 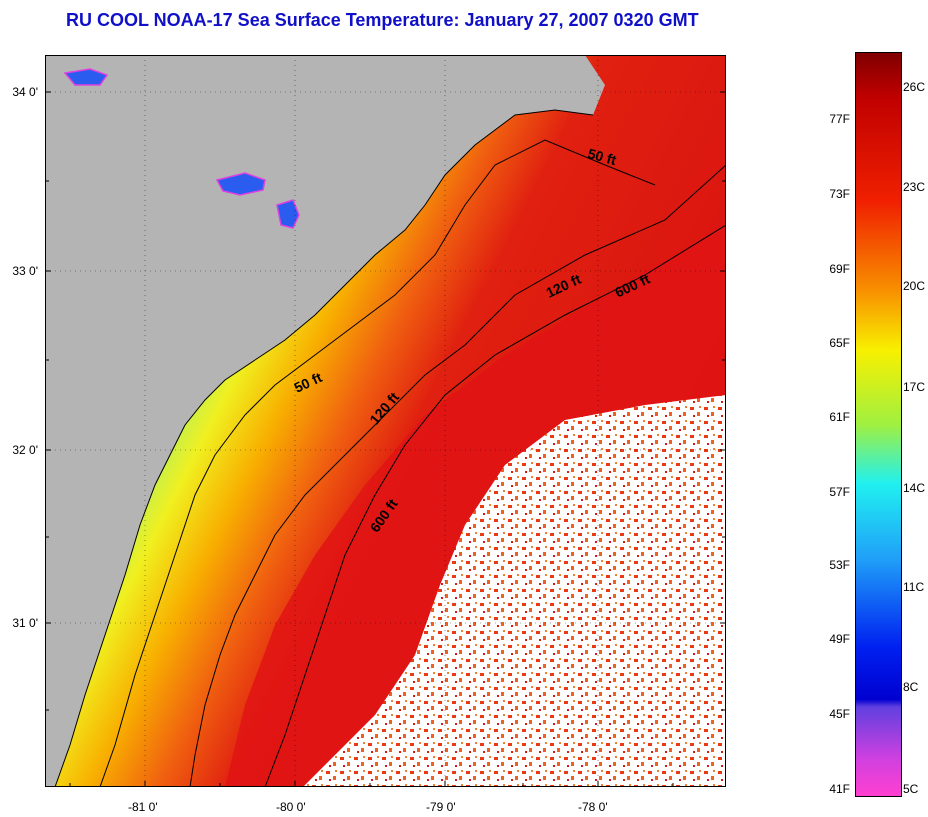 I want to click on celsius-label: 23C, so click(x=914, y=187).